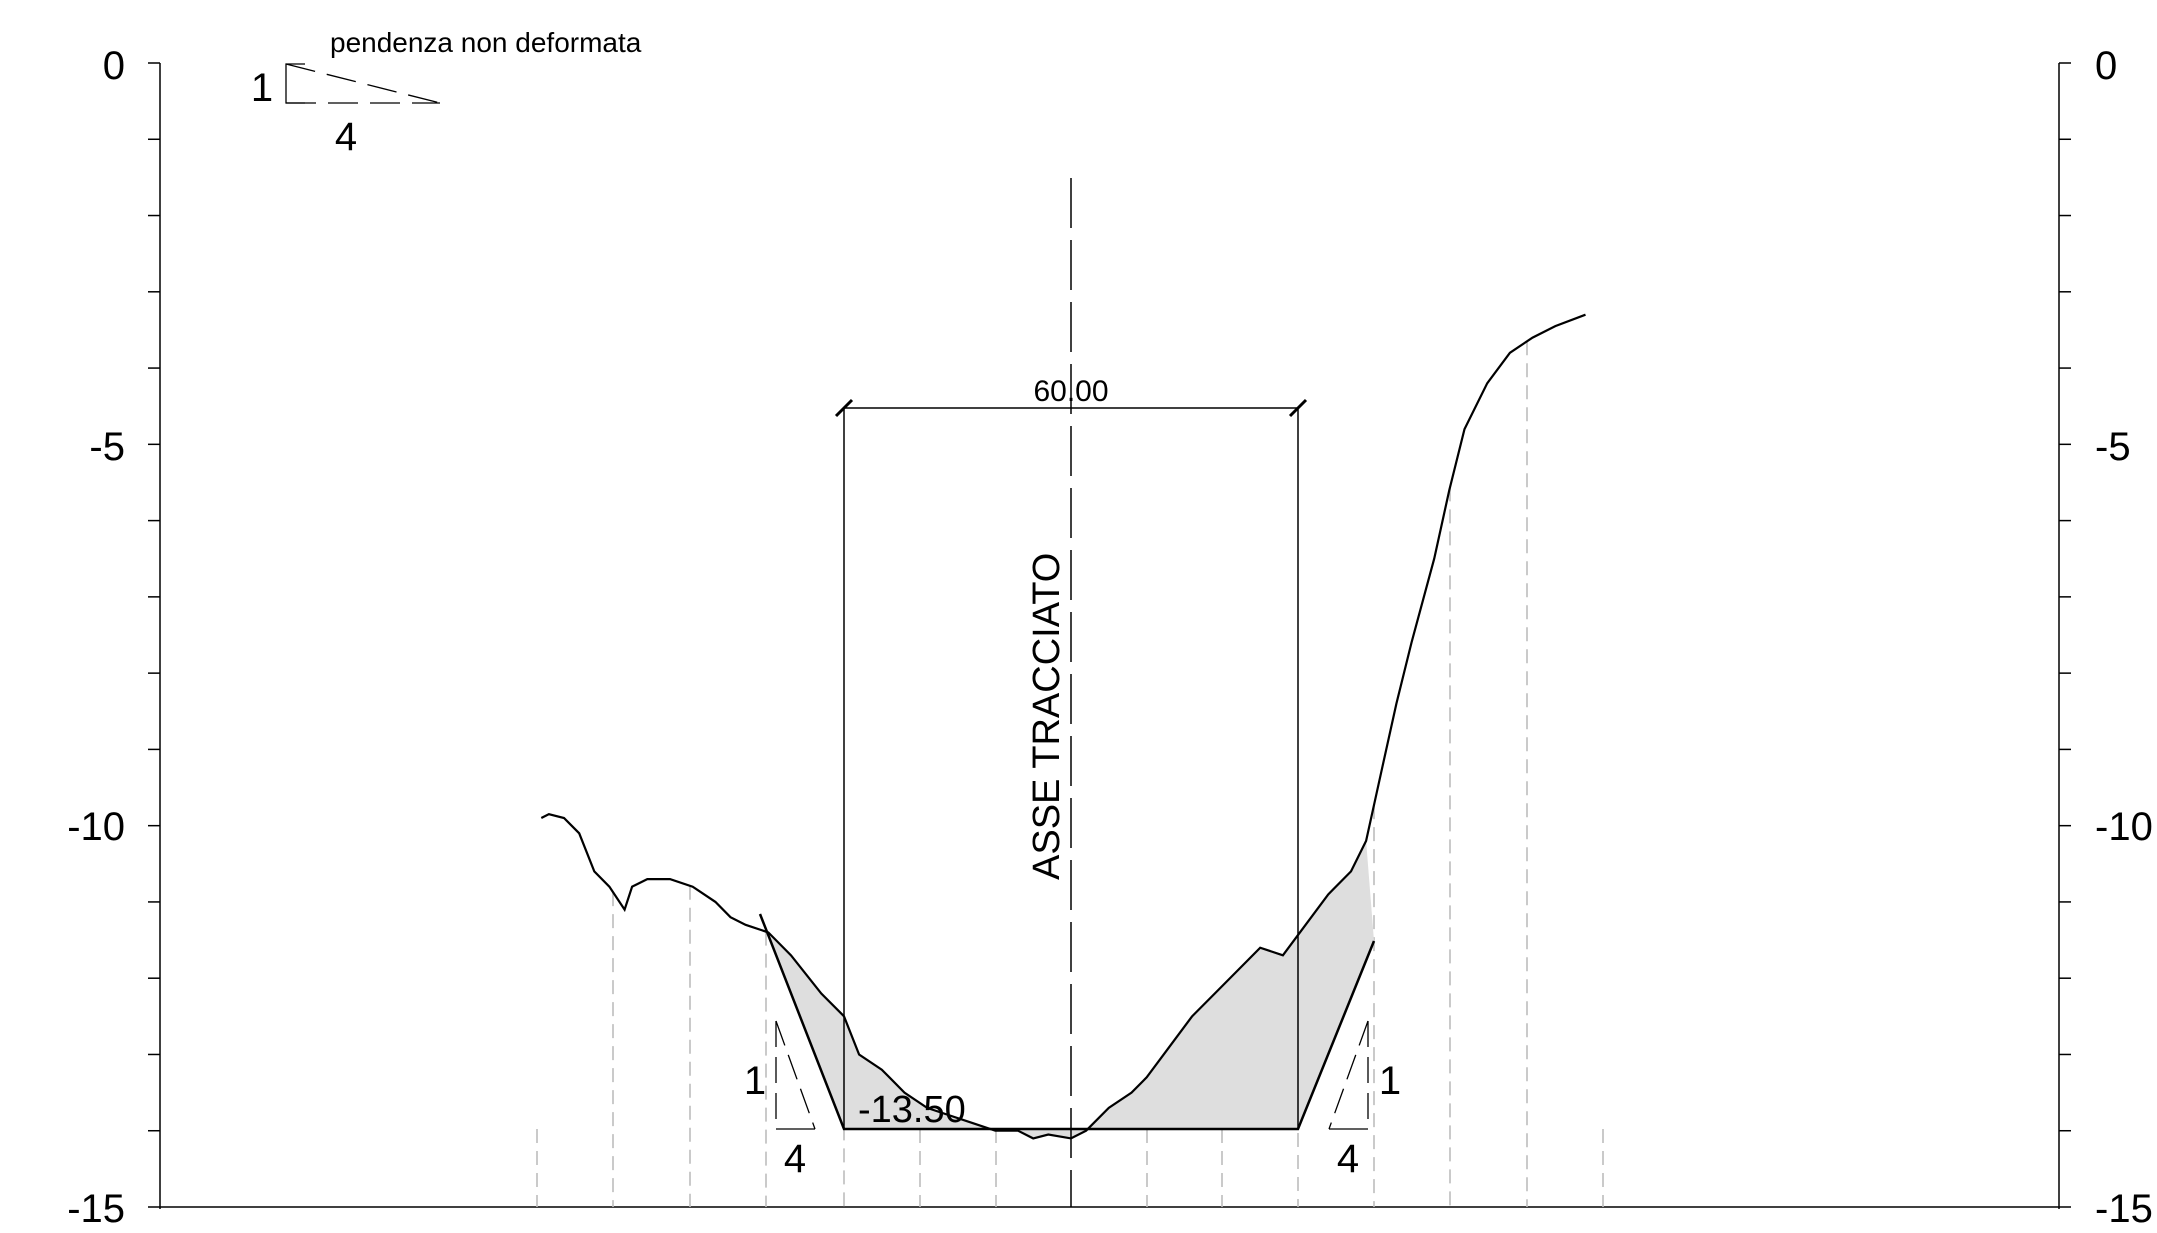 The image size is (2157, 1233). I want to click on scale-rise-label: 1, so click(262, 88).